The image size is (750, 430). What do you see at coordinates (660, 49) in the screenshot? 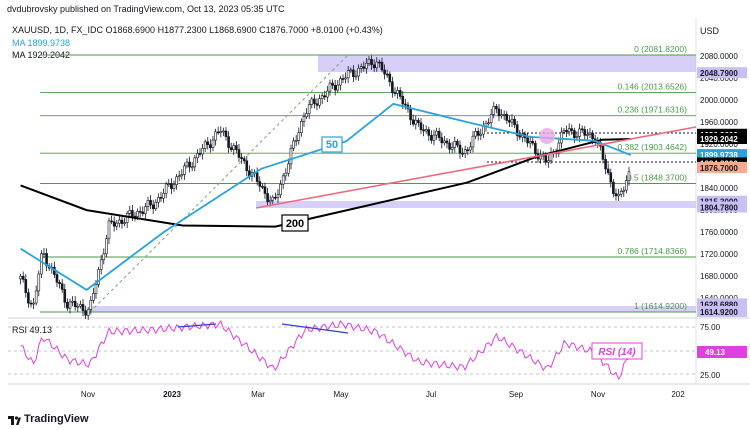
I see `fib-label: 0 (2081.8200)` at bounding box center [660, 49].